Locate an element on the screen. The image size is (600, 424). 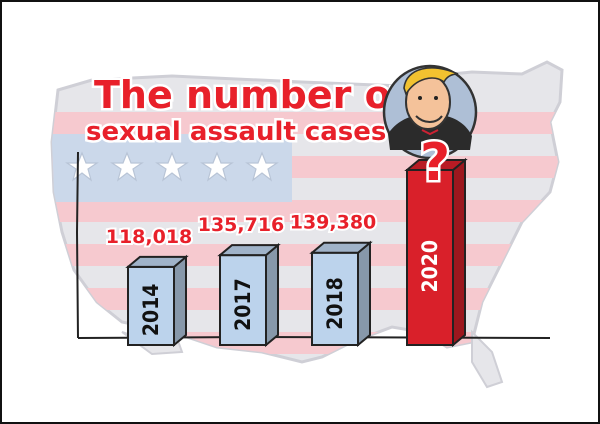
bar-2020 is located at coordinates (436, 252).